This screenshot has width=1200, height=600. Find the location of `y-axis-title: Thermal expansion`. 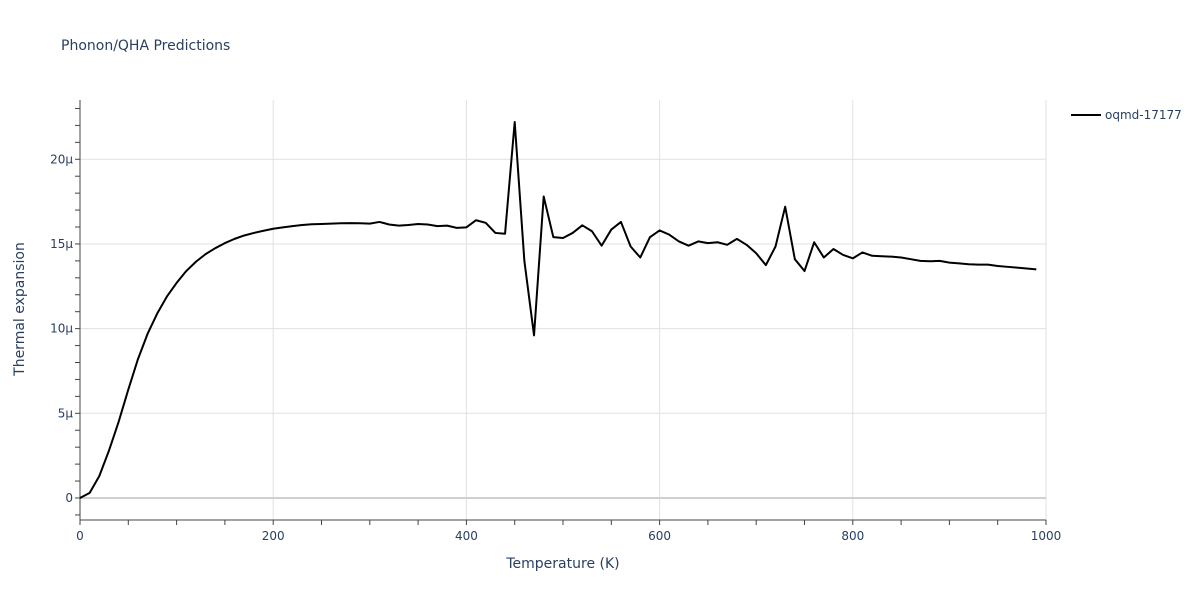

y-axis-title: Thermal expansion is located at coordinates (20, 309).